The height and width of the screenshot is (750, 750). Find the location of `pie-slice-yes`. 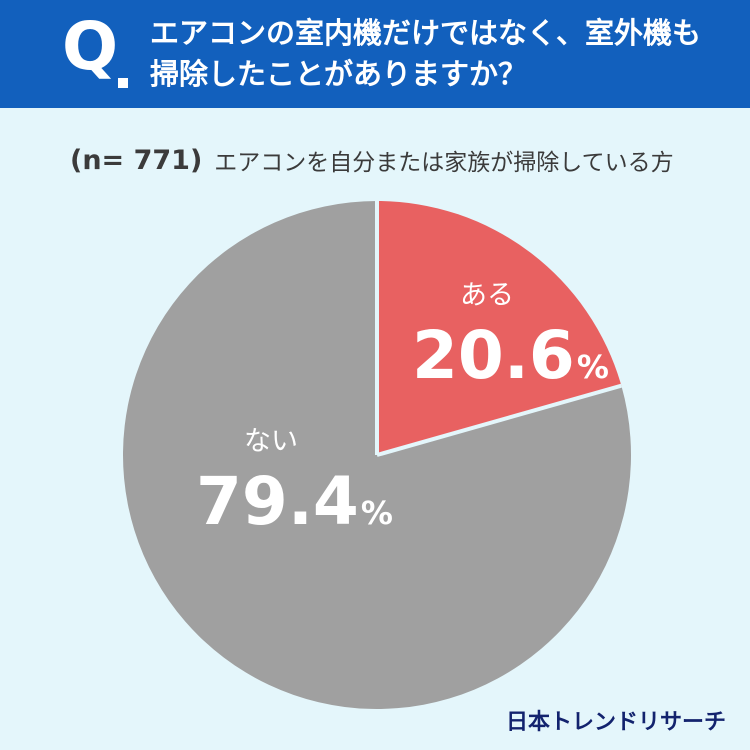

pie-slice-yes is located at coordinates (499, 328).